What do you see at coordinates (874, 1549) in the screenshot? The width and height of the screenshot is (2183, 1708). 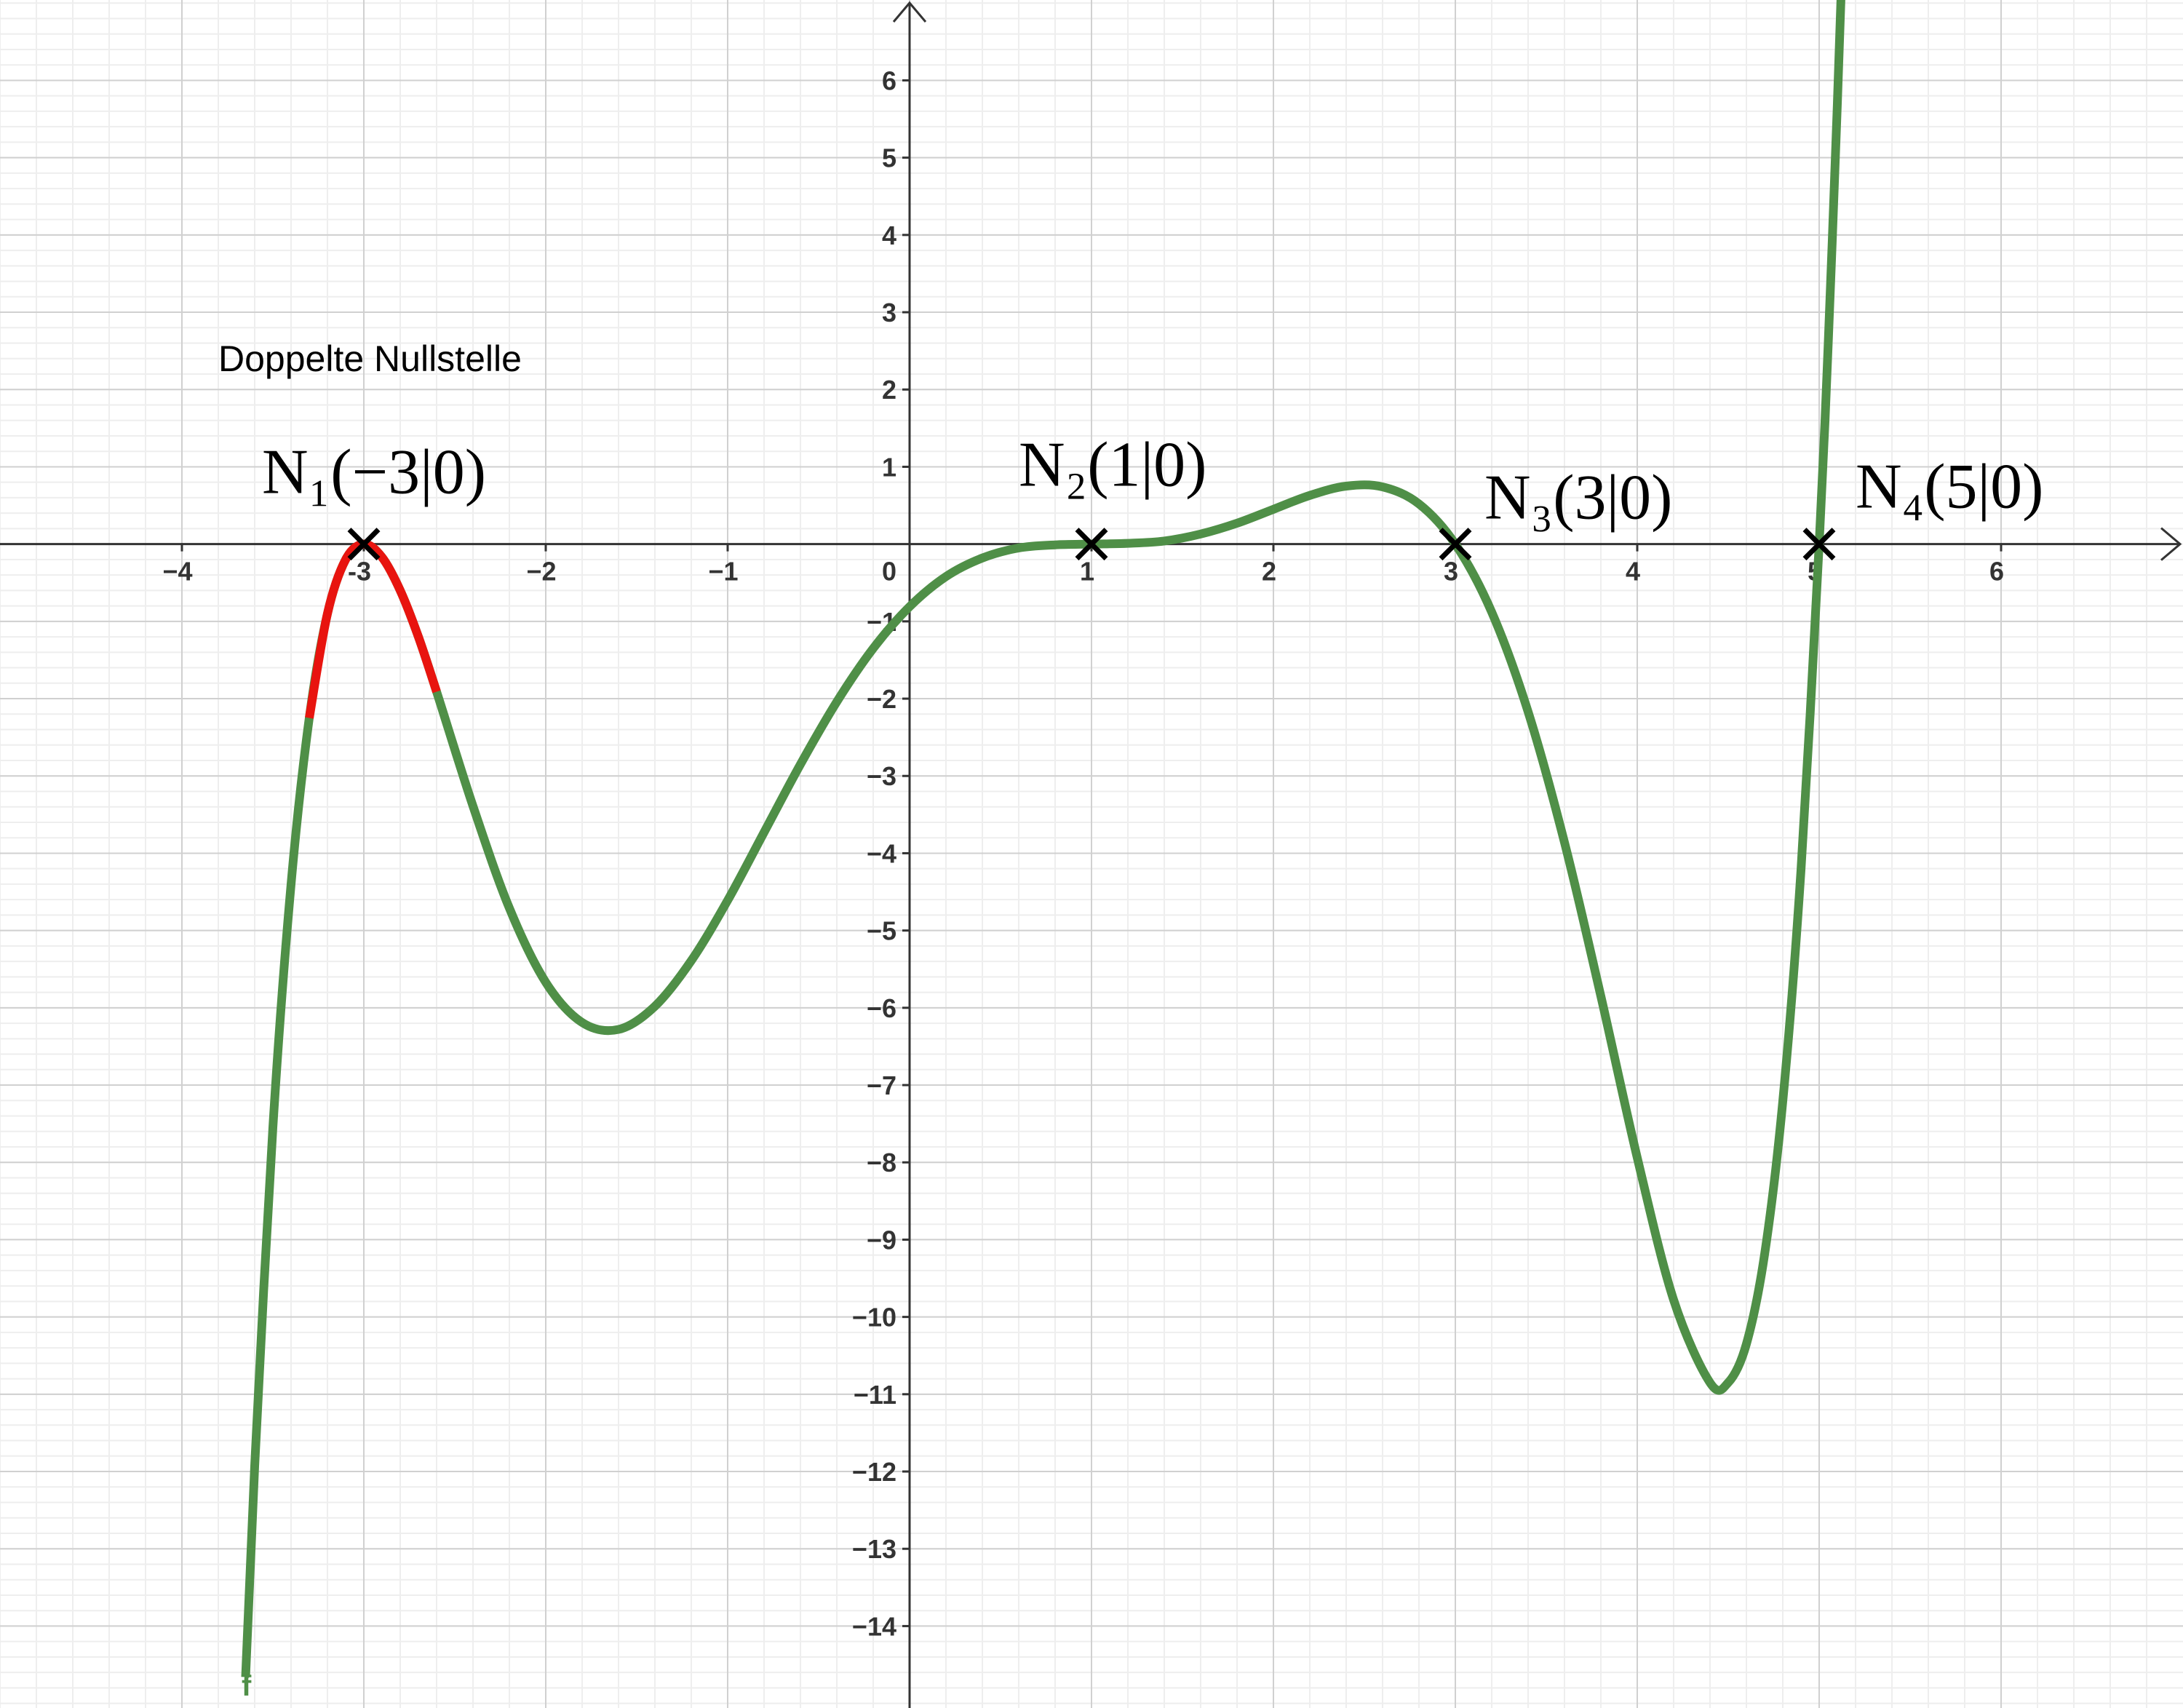 I see `y-tick-label: −13` at bounding box center [874, 1549].